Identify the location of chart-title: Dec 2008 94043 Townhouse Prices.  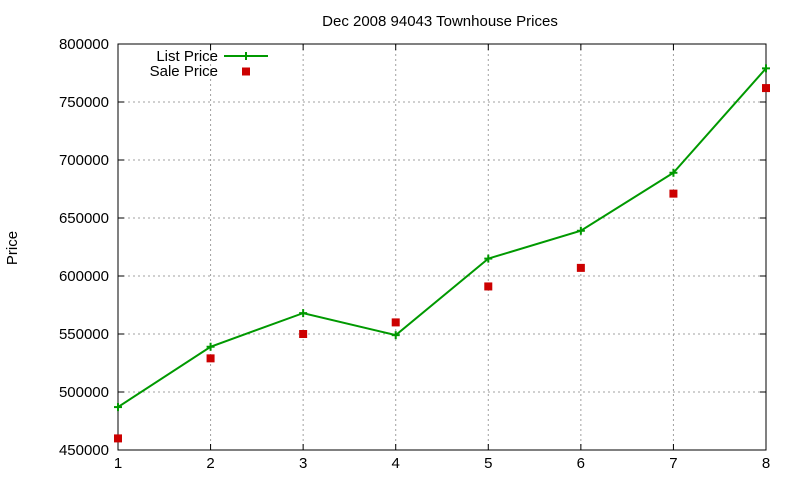
(440, 21).